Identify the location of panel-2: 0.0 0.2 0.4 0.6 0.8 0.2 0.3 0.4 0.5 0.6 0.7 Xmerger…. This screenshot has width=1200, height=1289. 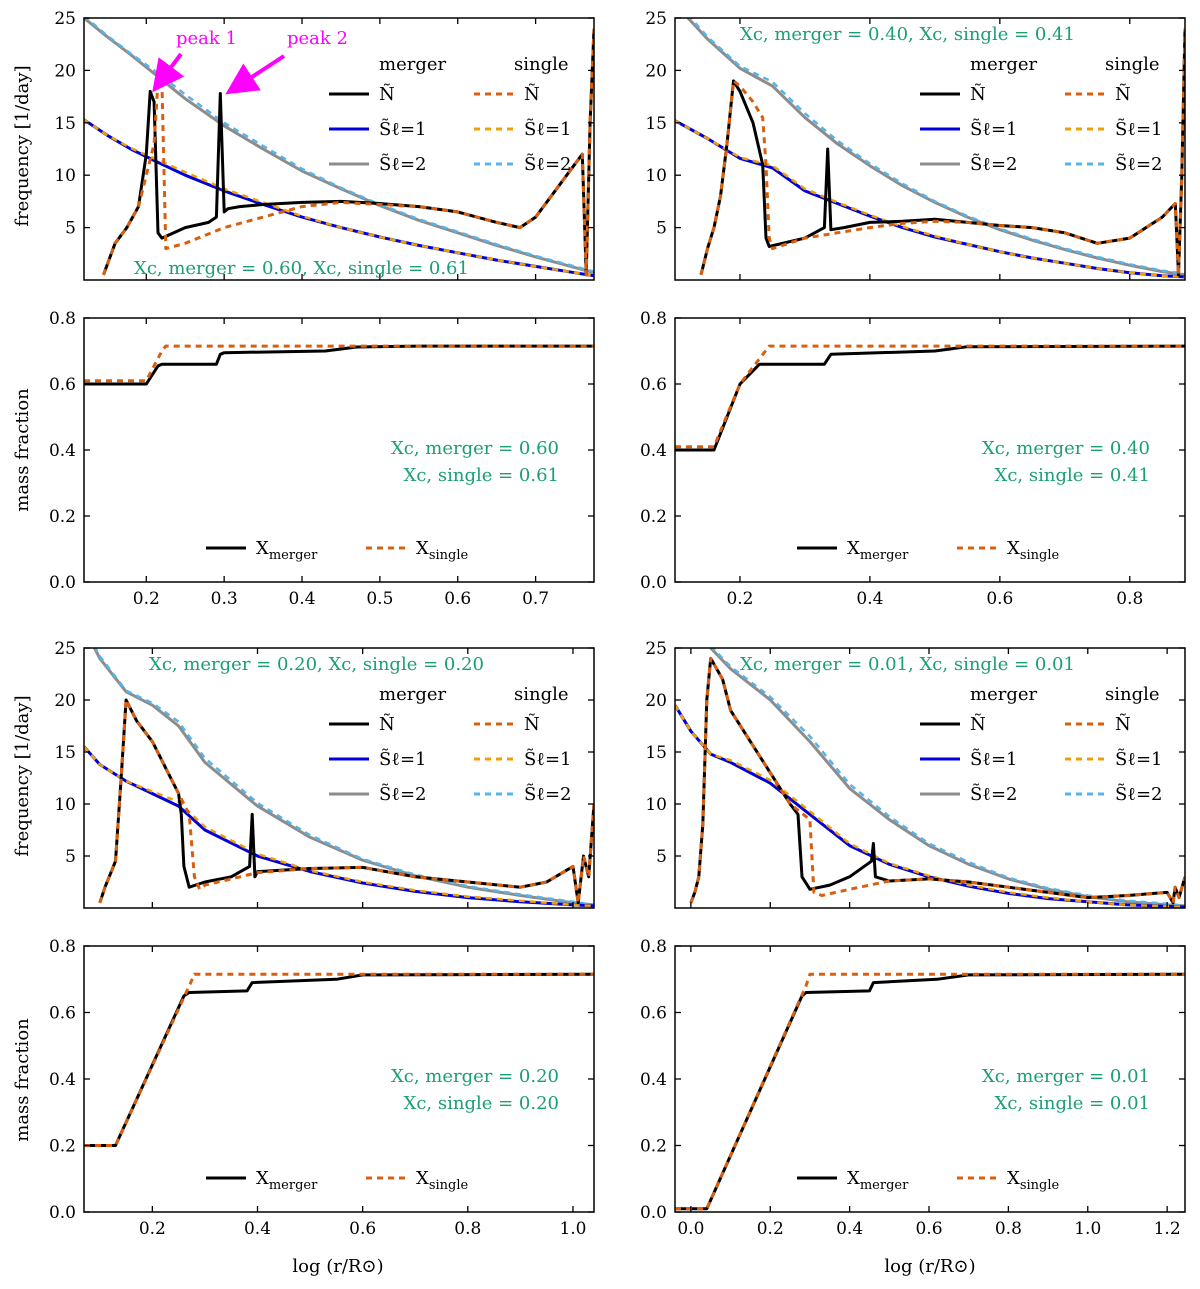
(322, 459).